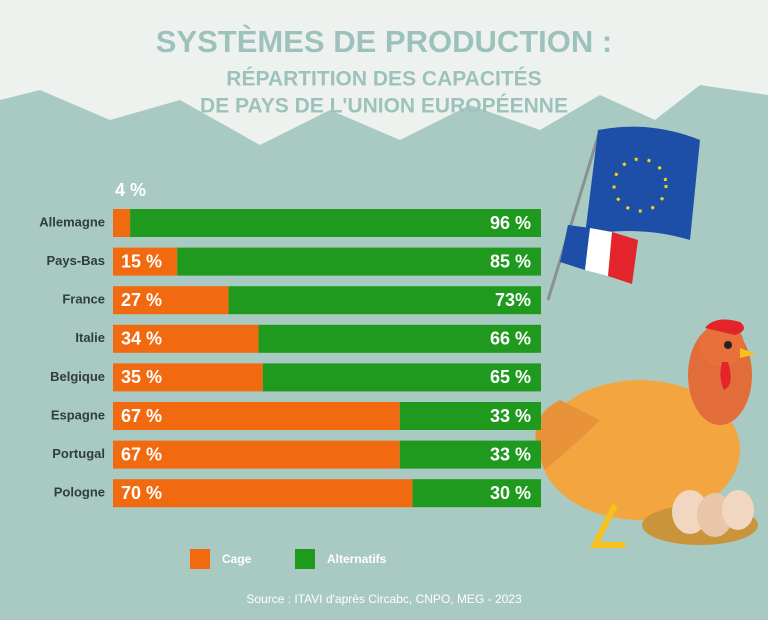 This screenshot has height=620, width=768. Describe the element at coordinates (607, 525) in the screenshot. I see `hen-leg` at that location.